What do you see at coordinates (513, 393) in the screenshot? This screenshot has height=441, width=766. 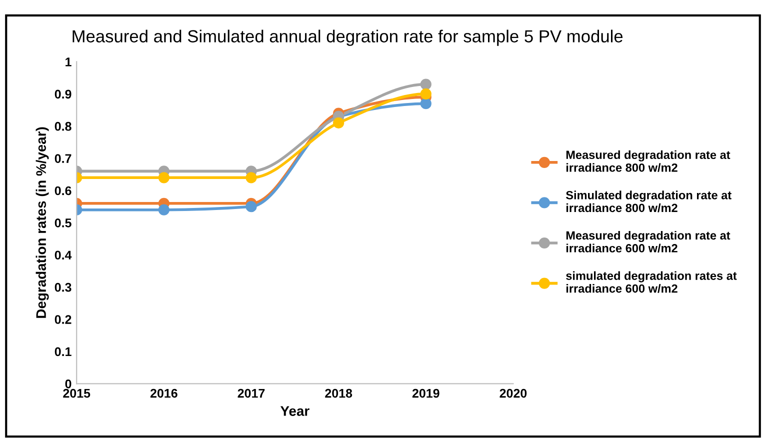 I see `x-tick-label: 2020` at bounding box center [513, 393].